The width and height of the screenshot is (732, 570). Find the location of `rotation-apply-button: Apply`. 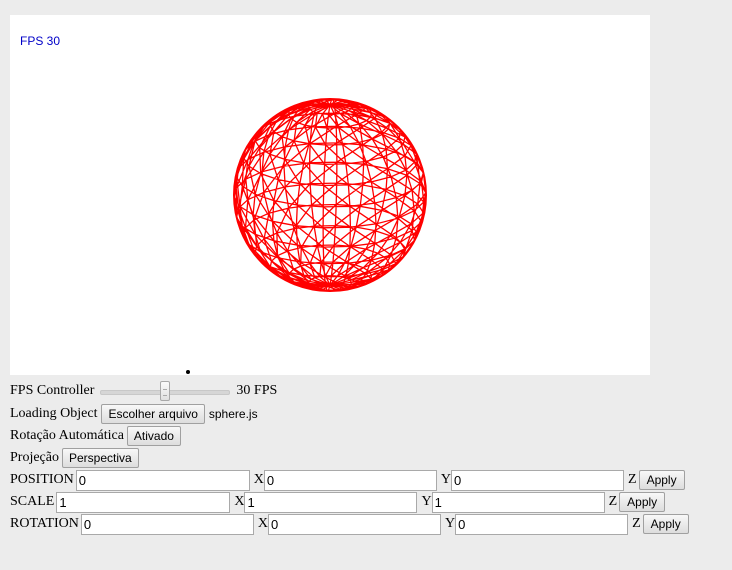

rotation-apply-button: Apply is located at coordinates (665, 524).